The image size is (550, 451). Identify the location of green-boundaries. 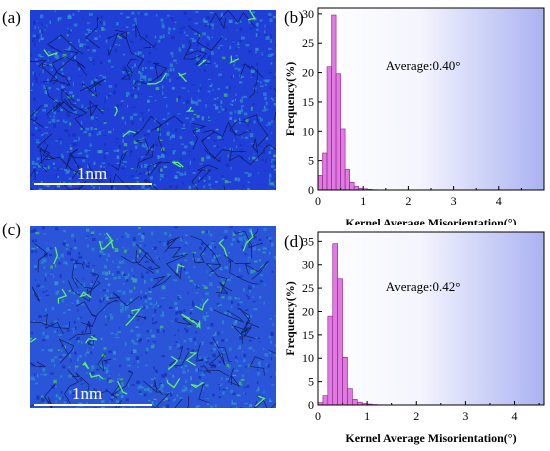
(149, 89).